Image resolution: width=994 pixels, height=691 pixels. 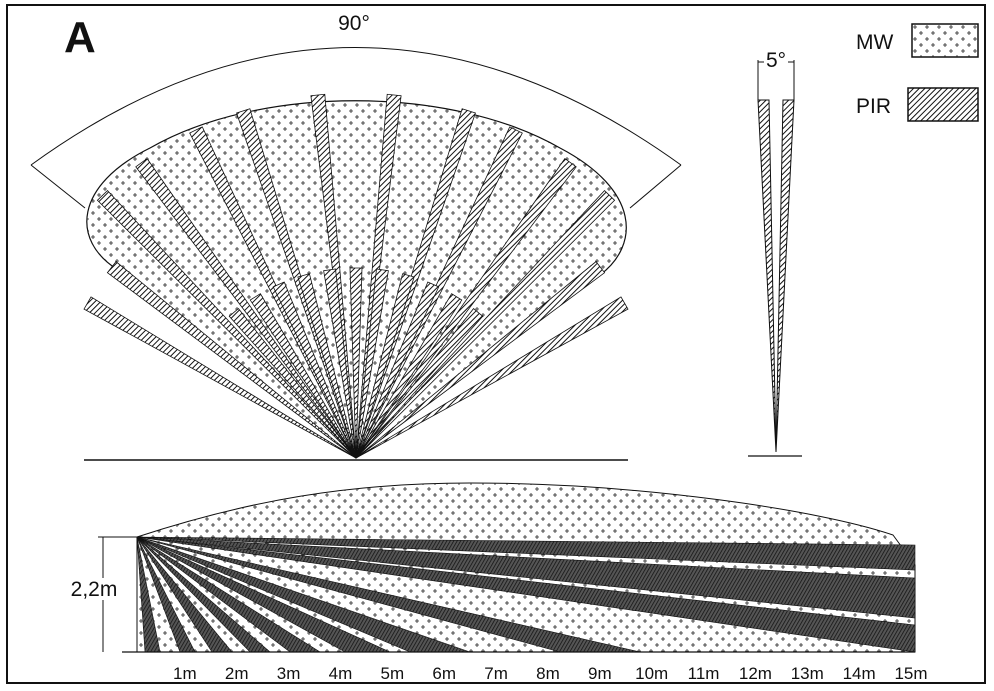 I want to click on distance-axis: 1m 2m 3m 4m 5m 6m 7m 8m 9m 10m 11m 12m 13m 14m 15m, so click(x=550, y=673).